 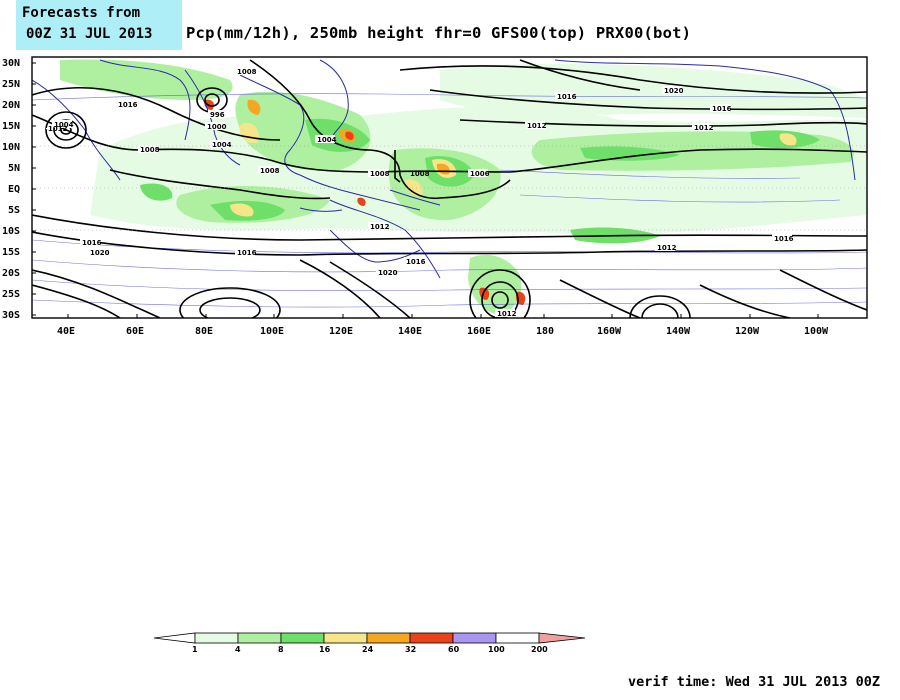 I want to click on lon-label: 100E, so click(x=272, y=331).